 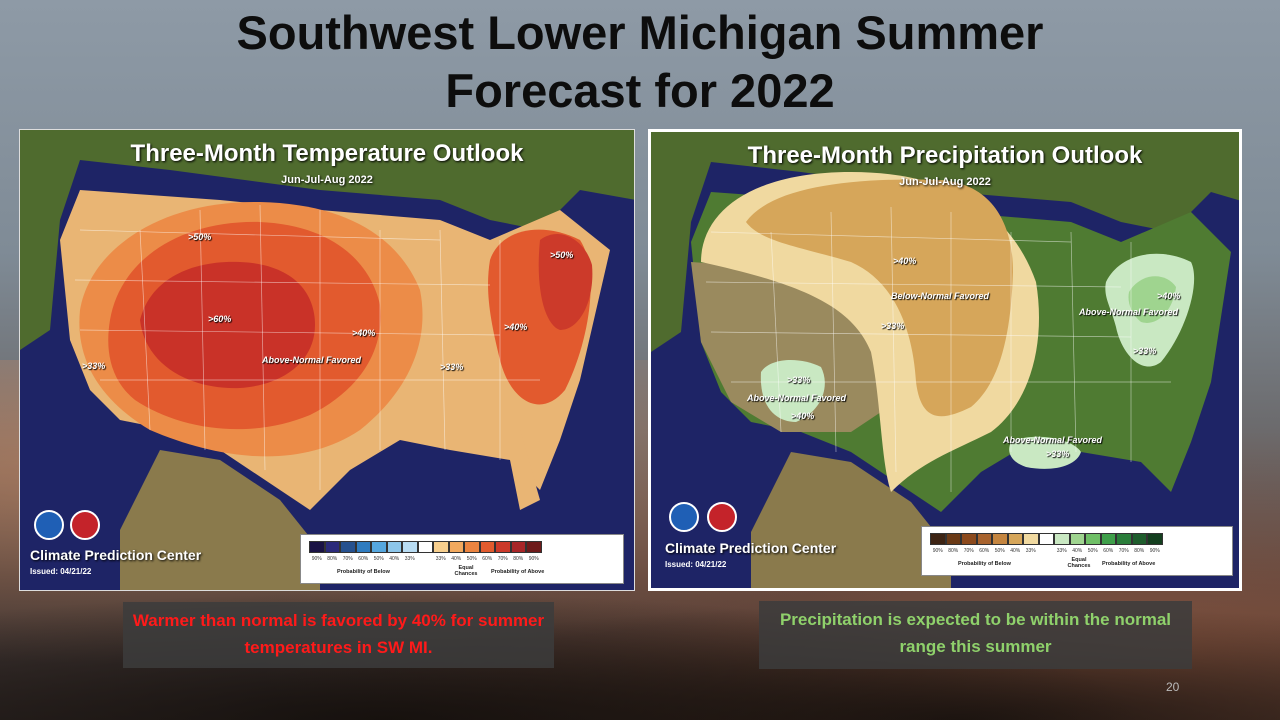 What do you see at coordinates (220, 319) in the screenshot?
I see `temp-label-60: >60%` at bounding box center [220, 319].